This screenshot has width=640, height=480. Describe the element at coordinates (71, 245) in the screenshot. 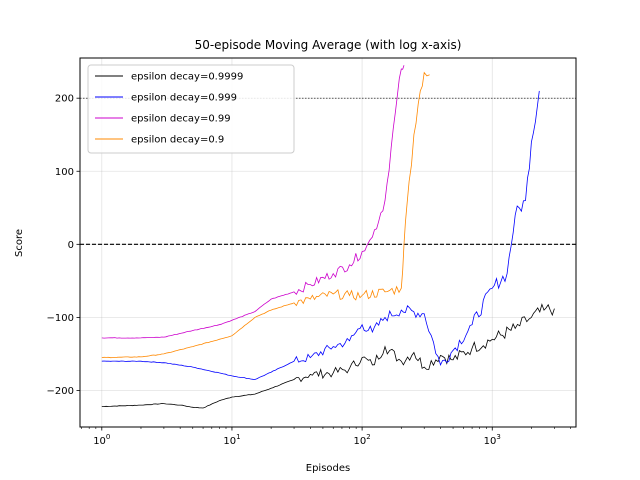

I see `y-tick-label: 0` at that location.